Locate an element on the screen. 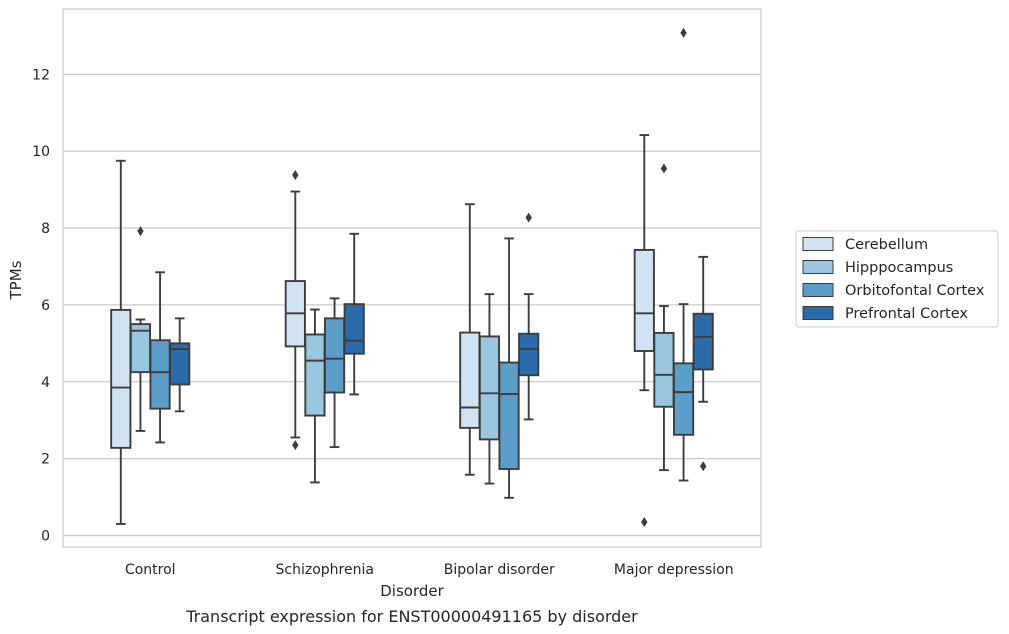 This screenshot has height=634, width=1009. legend-item: Cerebellum is located at coordinates (865, 245).